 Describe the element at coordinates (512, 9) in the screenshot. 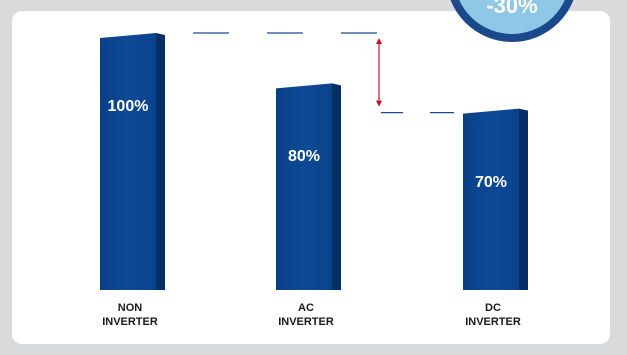

I see `savings-badge-text: -30%` at that location.